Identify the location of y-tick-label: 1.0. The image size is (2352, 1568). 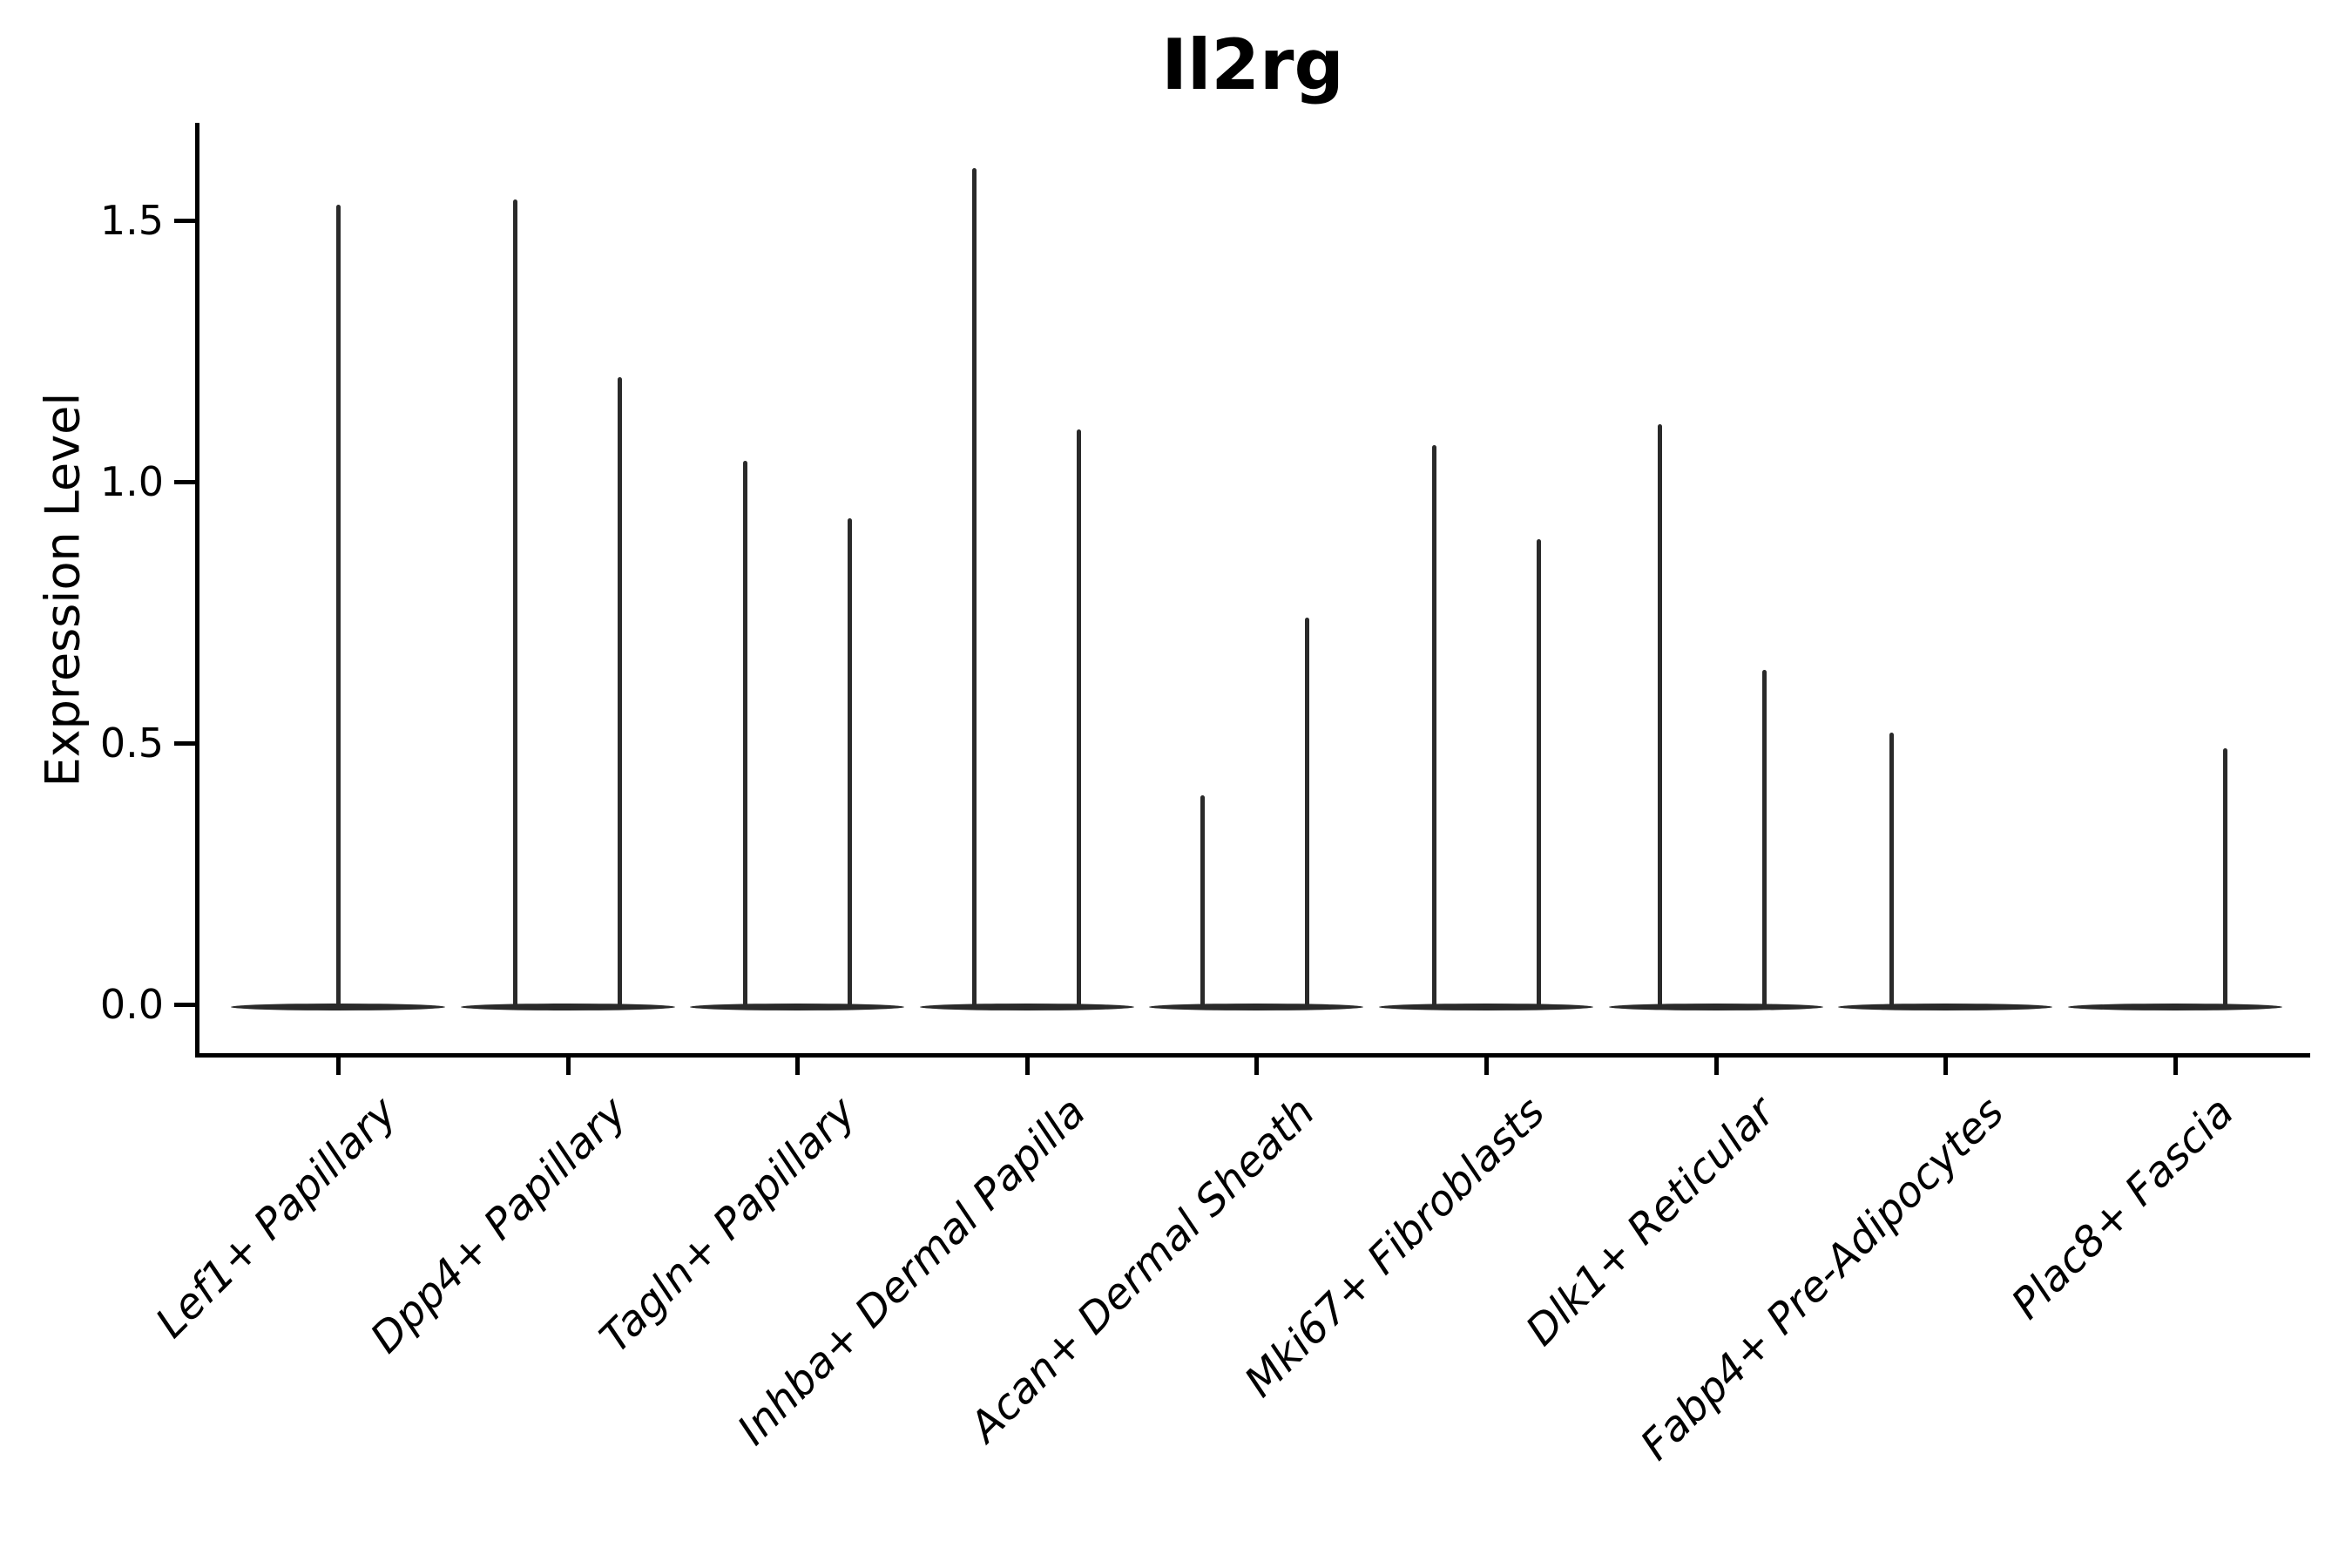
(131, 481).